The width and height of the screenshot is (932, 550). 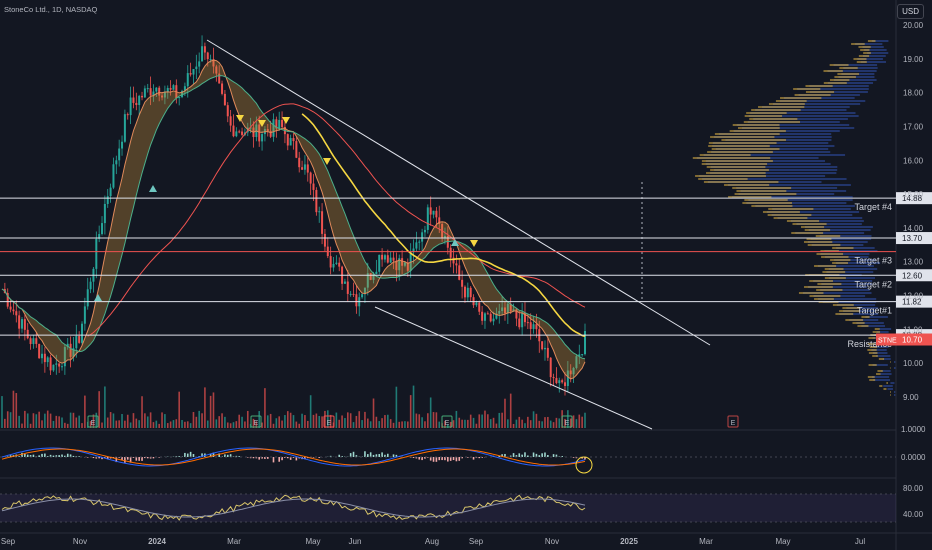 I want to click on currency-button: USD, so click(x=910, y=11).